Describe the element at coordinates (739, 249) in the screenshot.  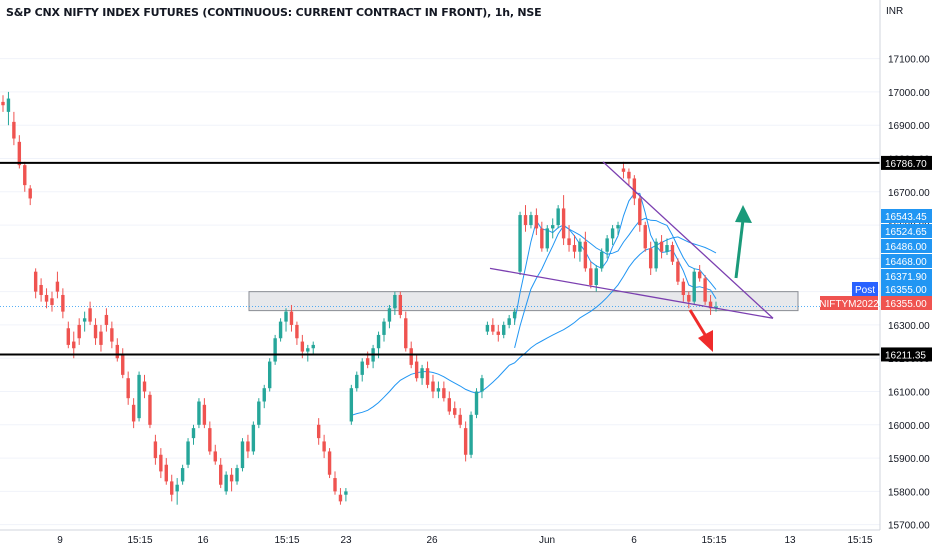
I see `bullish-arrow` at that location.